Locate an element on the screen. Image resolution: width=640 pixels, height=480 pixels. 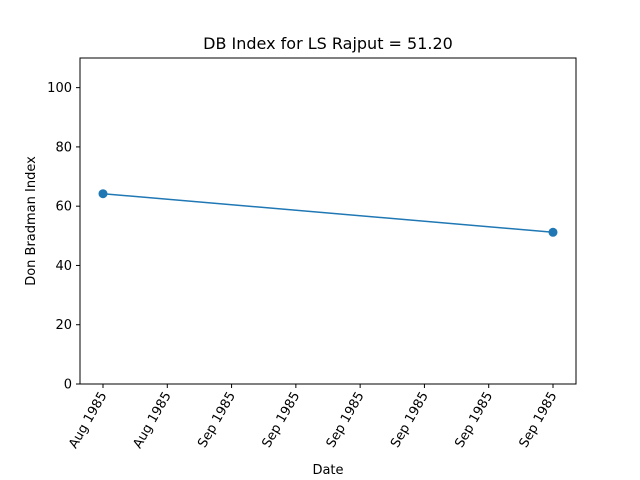
y-tick-label: 40 is located at coordinates (63, 266).